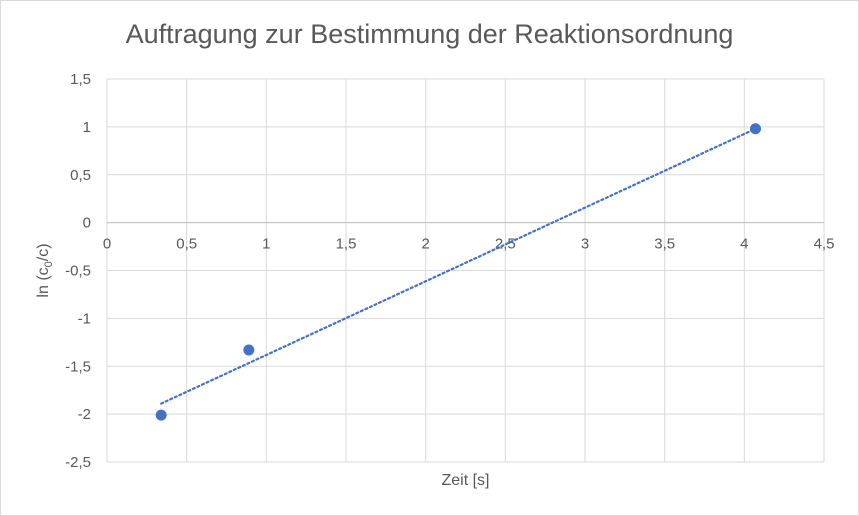 The height and width of the screenshot is (516, 859). What do you see at coordinates (43, 282) in the screenshot?
I see `y-axis-label-part: ln (c` at bounding box center [43, 282].